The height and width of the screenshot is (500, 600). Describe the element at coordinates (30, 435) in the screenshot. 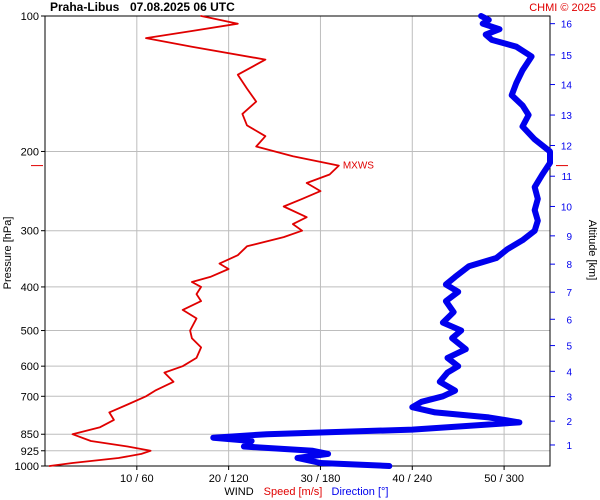

I see `pressure-tick-label-850: 850` at that location.